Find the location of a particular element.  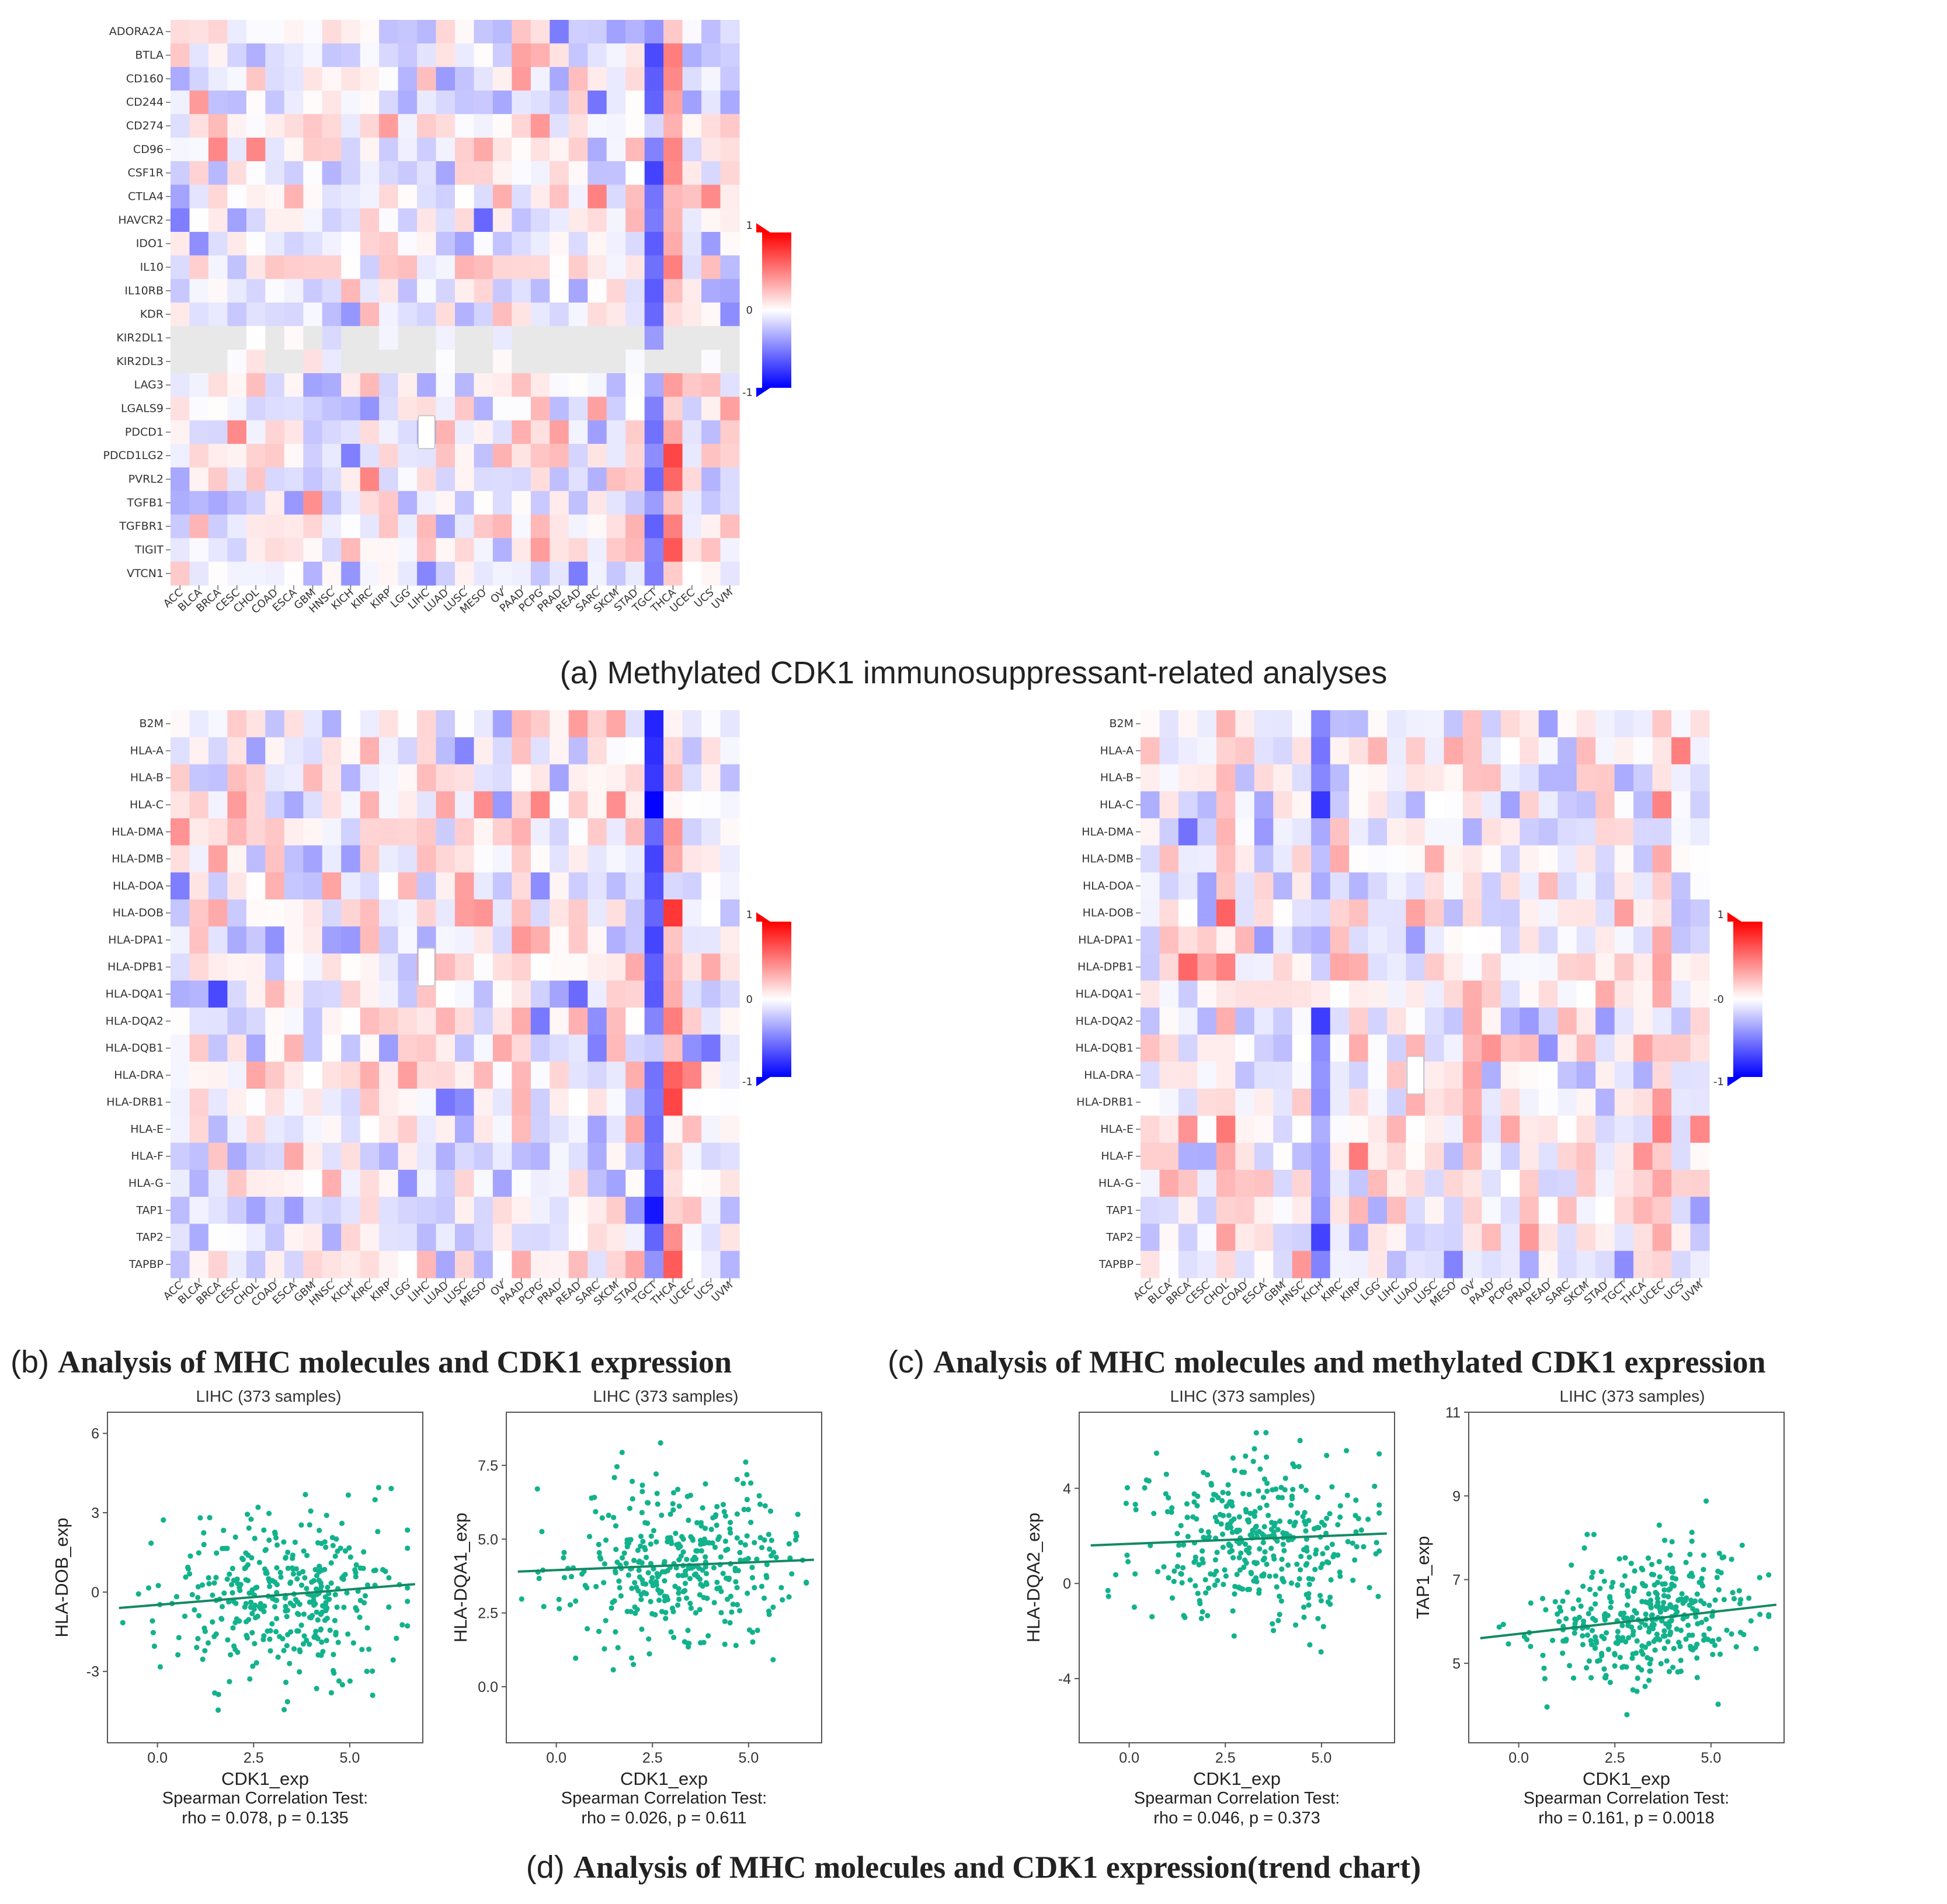

column-label: UVM is located at coordinates (723, 598).